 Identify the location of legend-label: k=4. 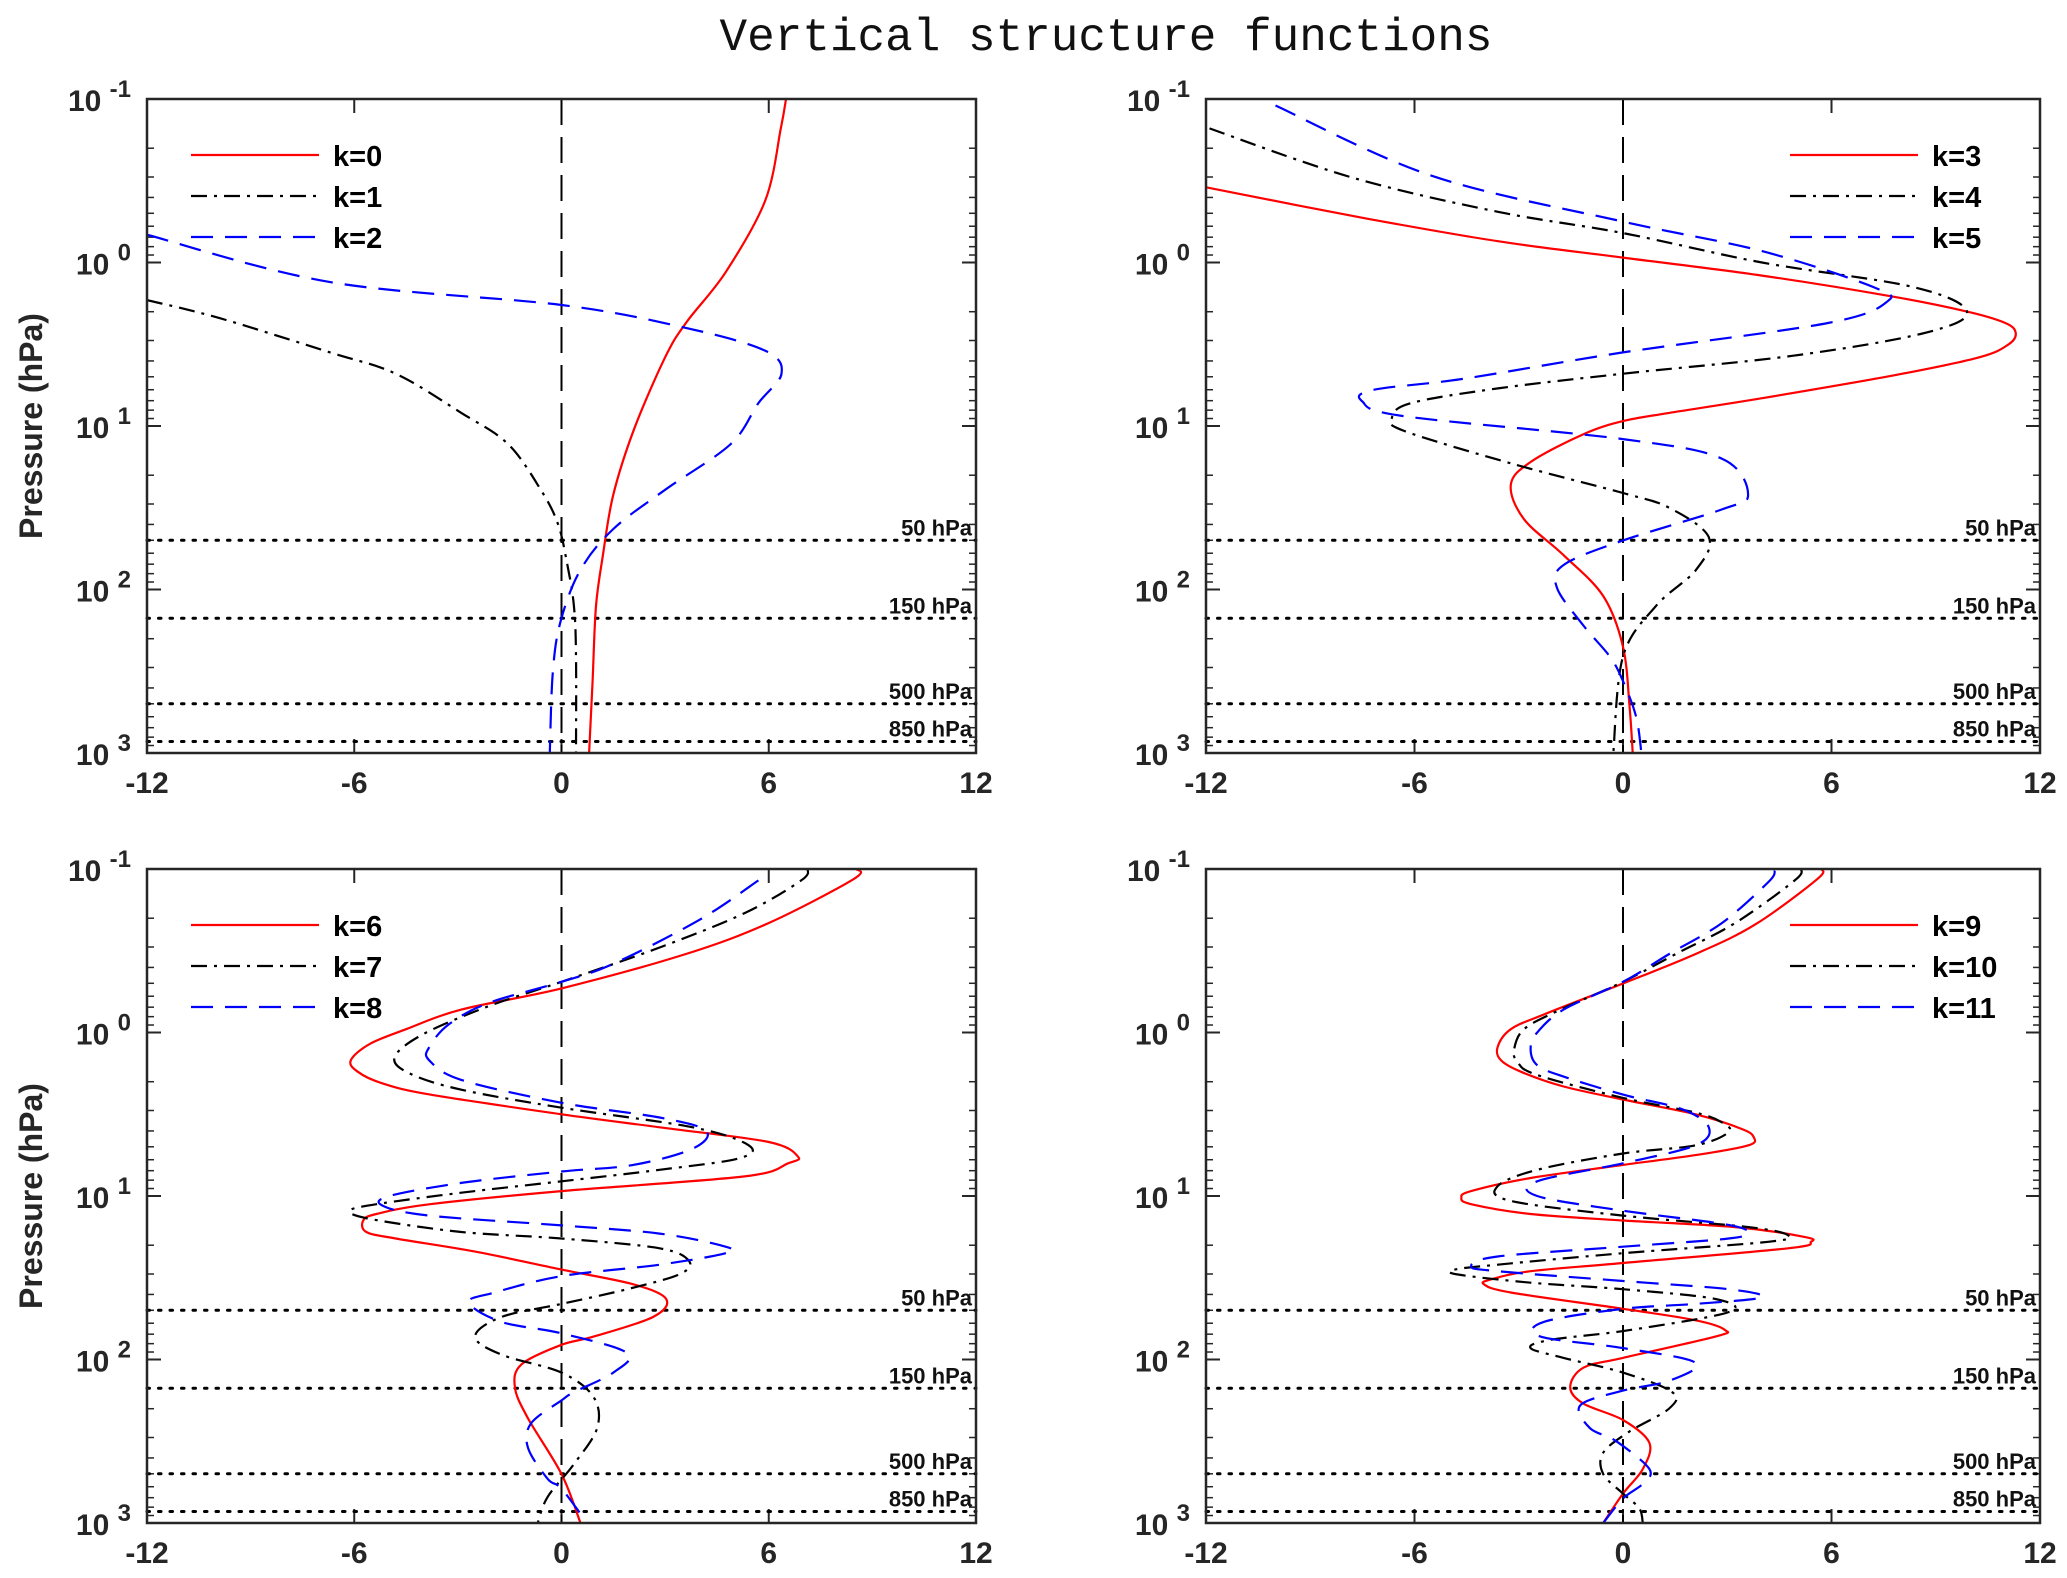
(1956, 198).